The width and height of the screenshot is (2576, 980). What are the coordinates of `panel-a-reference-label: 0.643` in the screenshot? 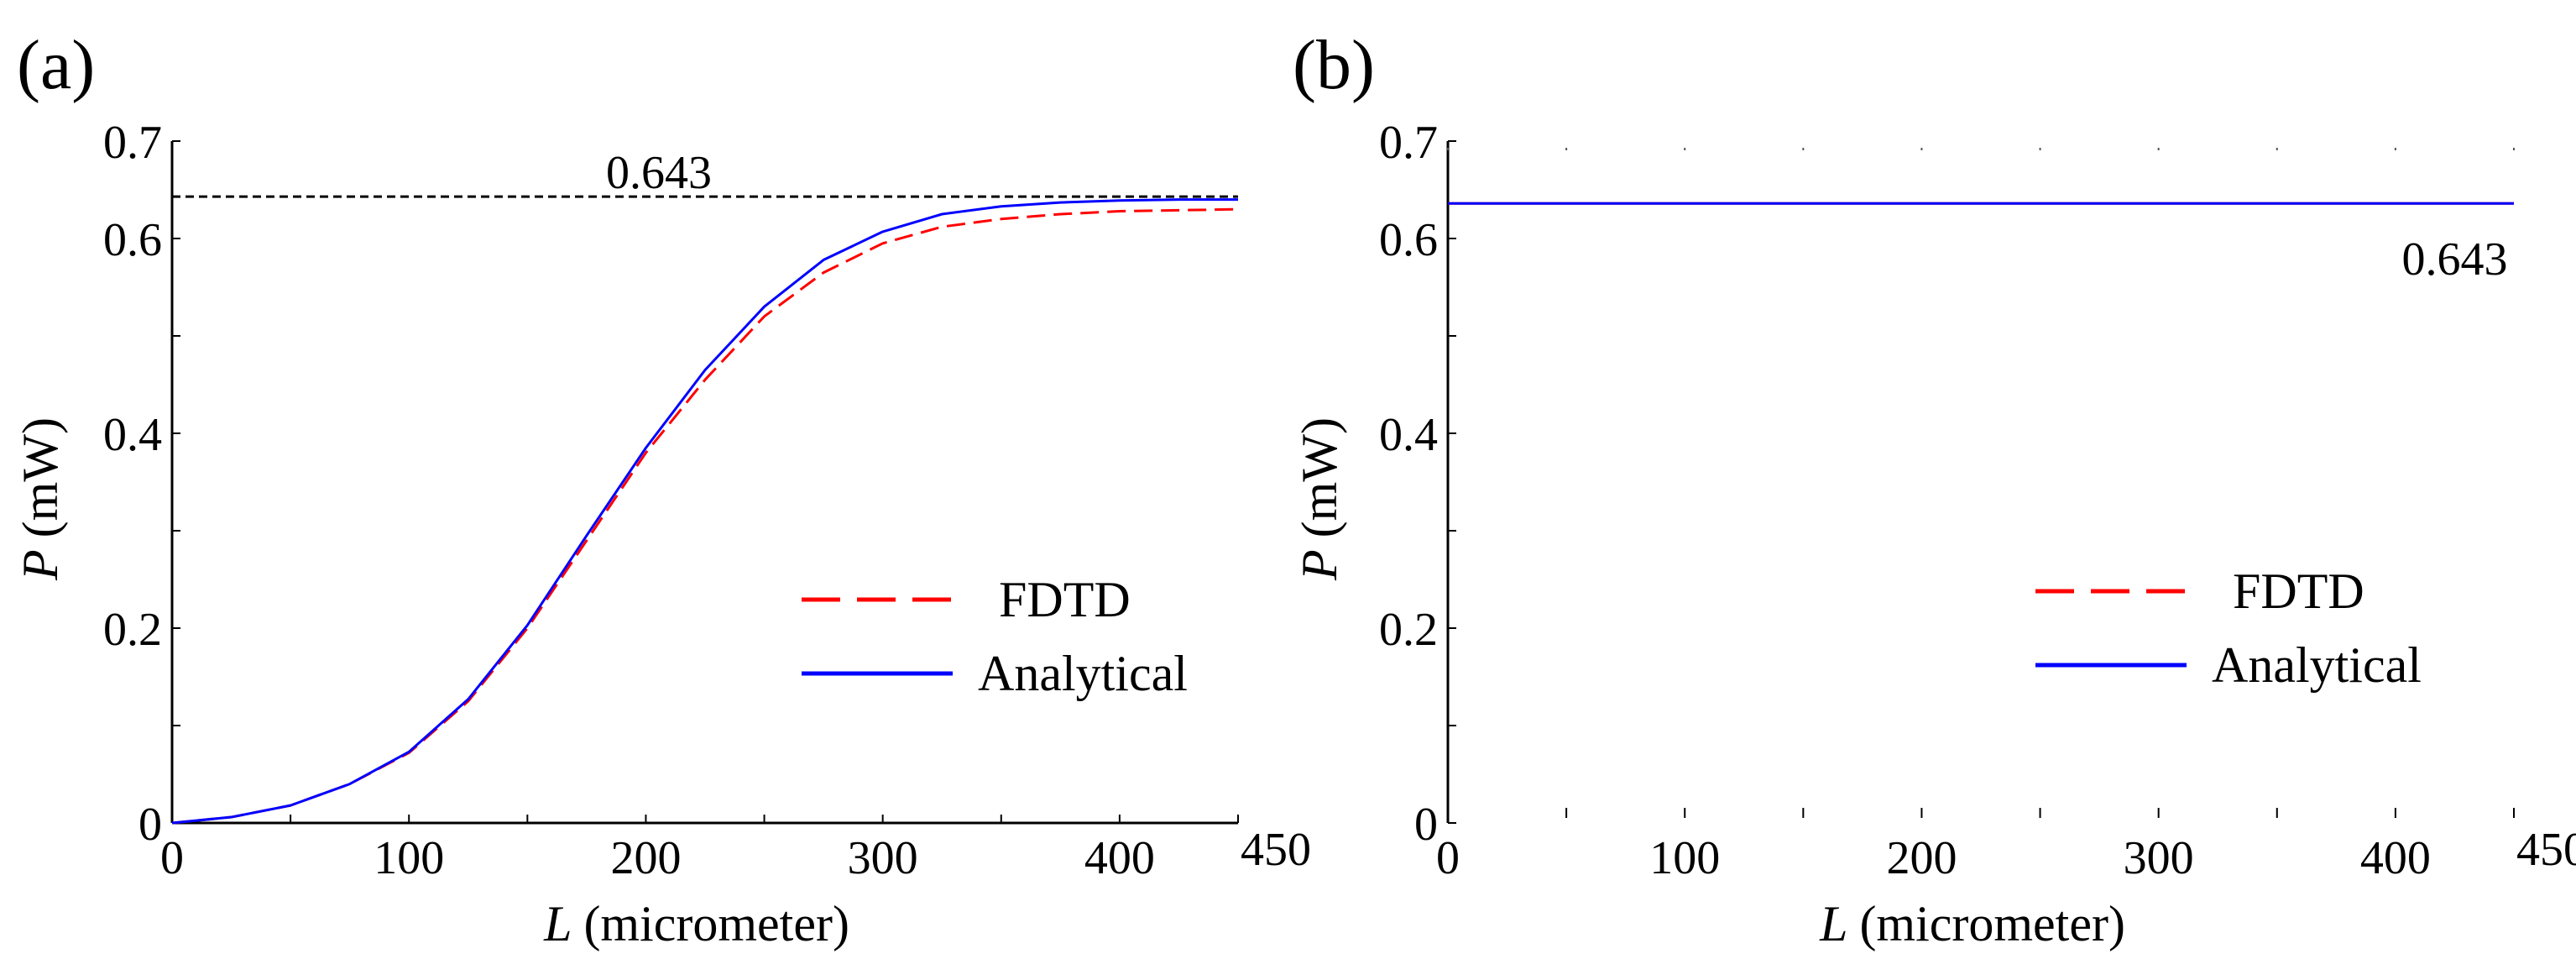 It's located at (659, 173).